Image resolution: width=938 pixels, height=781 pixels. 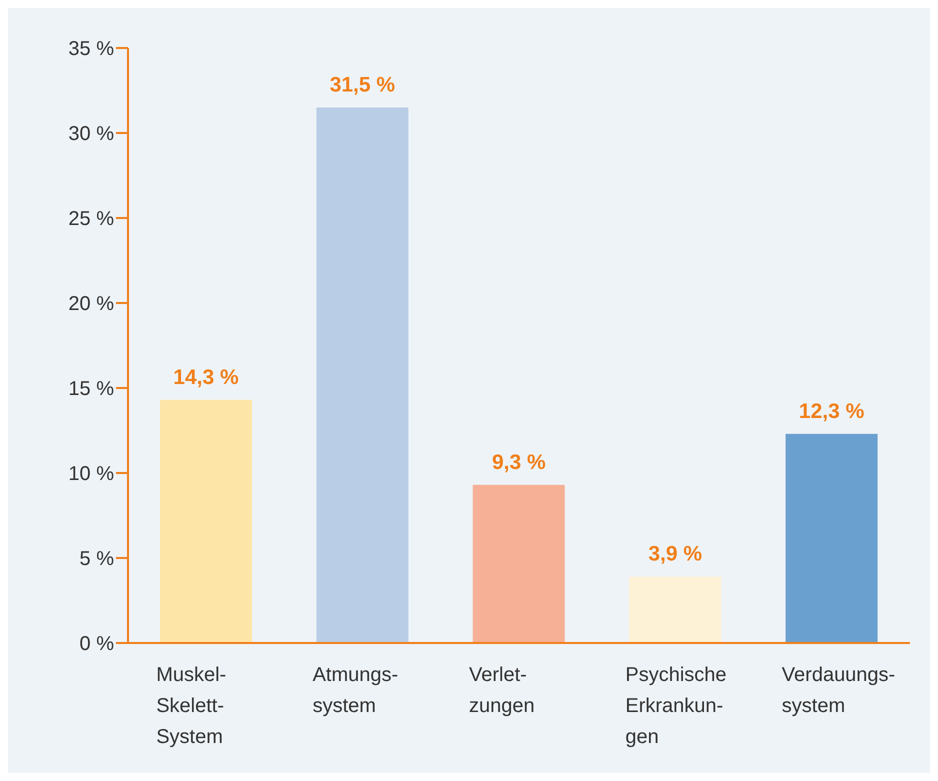 I want to click on data-label: 14,3 %, so click(x=206, y=377).